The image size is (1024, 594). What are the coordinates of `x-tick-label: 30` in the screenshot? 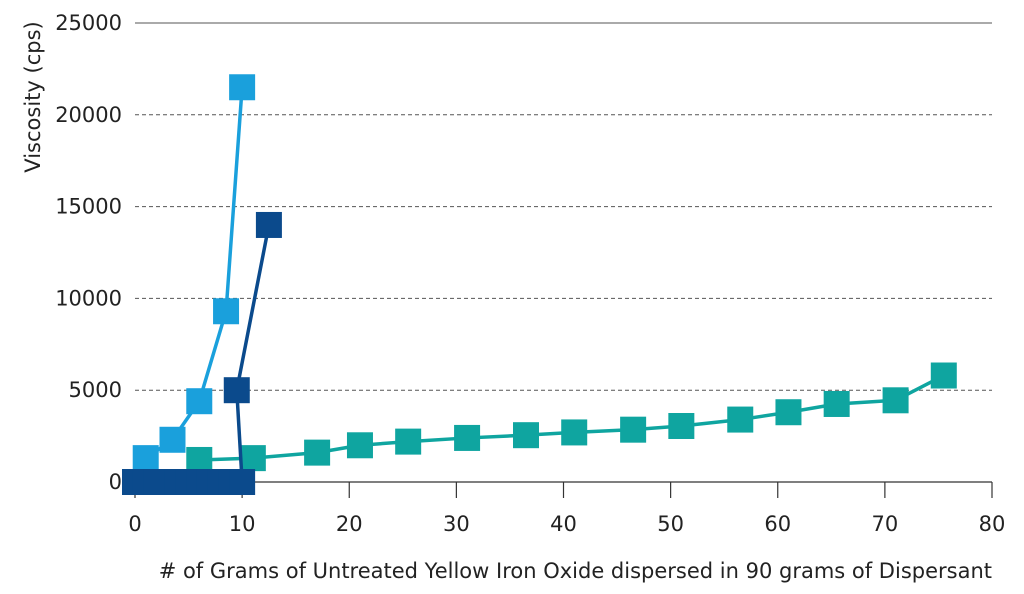 It's located at (456, 524).